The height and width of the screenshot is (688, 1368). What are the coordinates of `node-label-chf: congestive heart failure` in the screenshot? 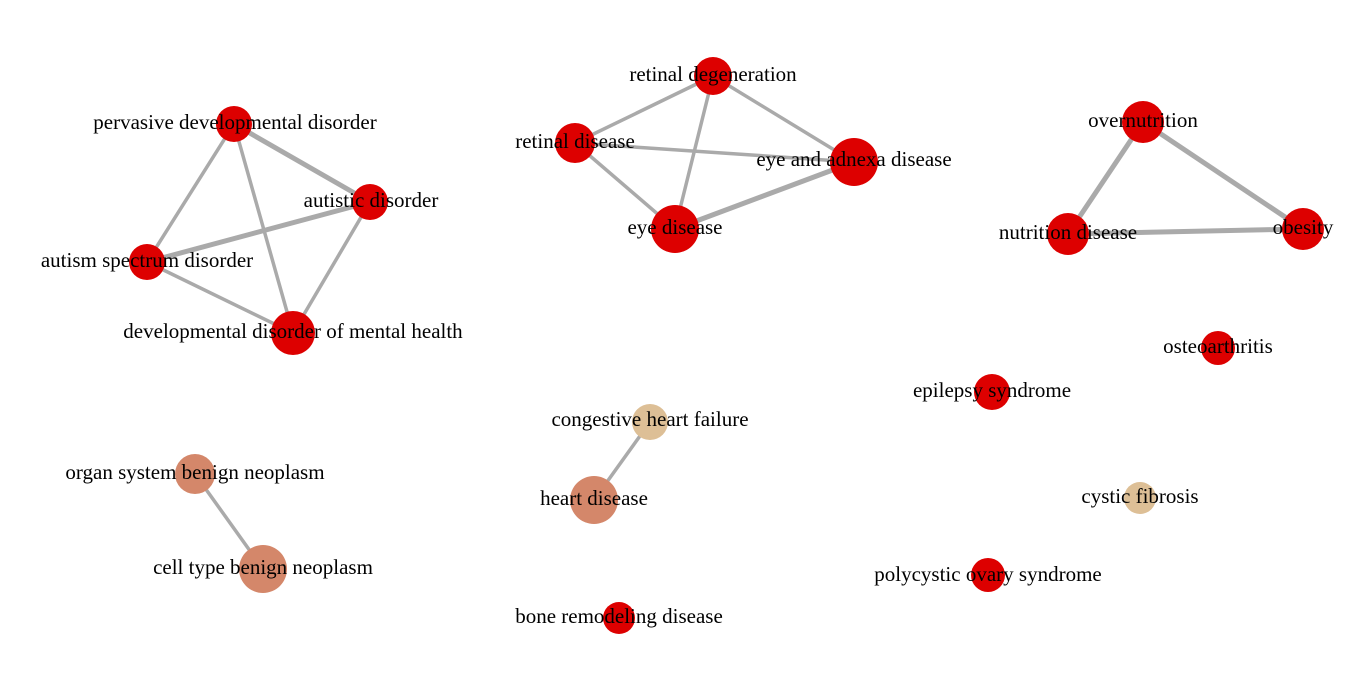 It's located at (649, 419).